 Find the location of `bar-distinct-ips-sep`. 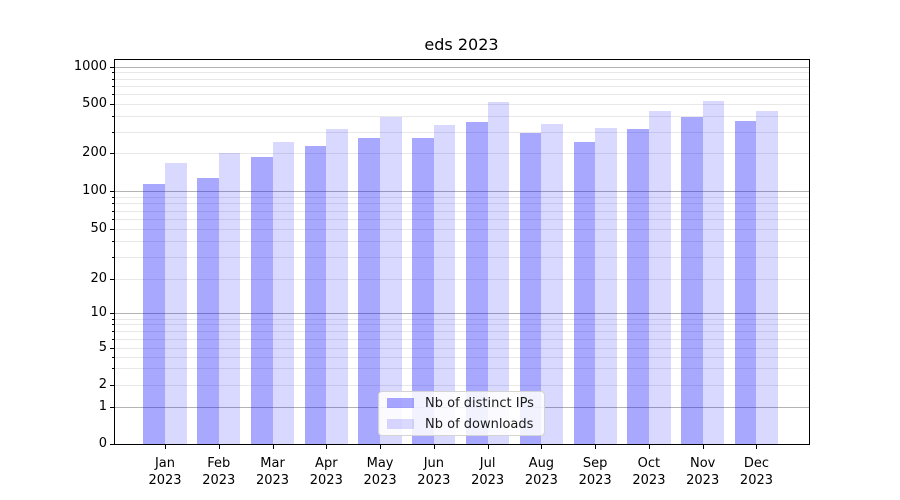

bar-distinct-ips-sep is located at coordinates (584, 293).